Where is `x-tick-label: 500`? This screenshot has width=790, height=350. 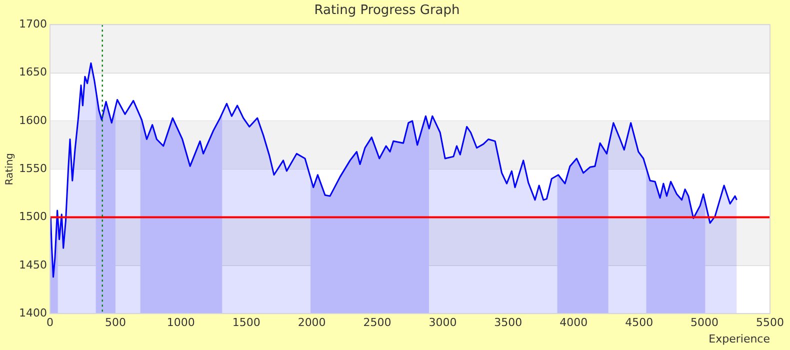
x-tick-label: 500 is located at coordinates (115, 323).